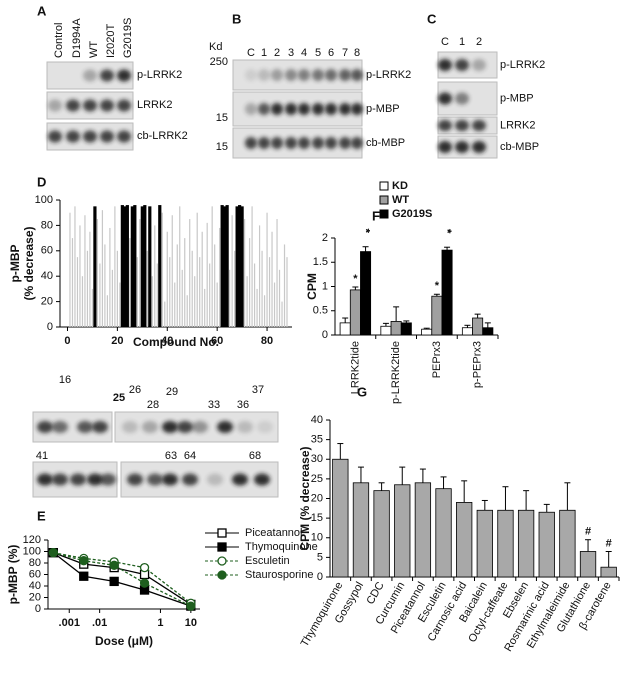 The height and width of the screenshot is (679, 630). I want to click on y-axis-title: CPM, so click(312, 286).